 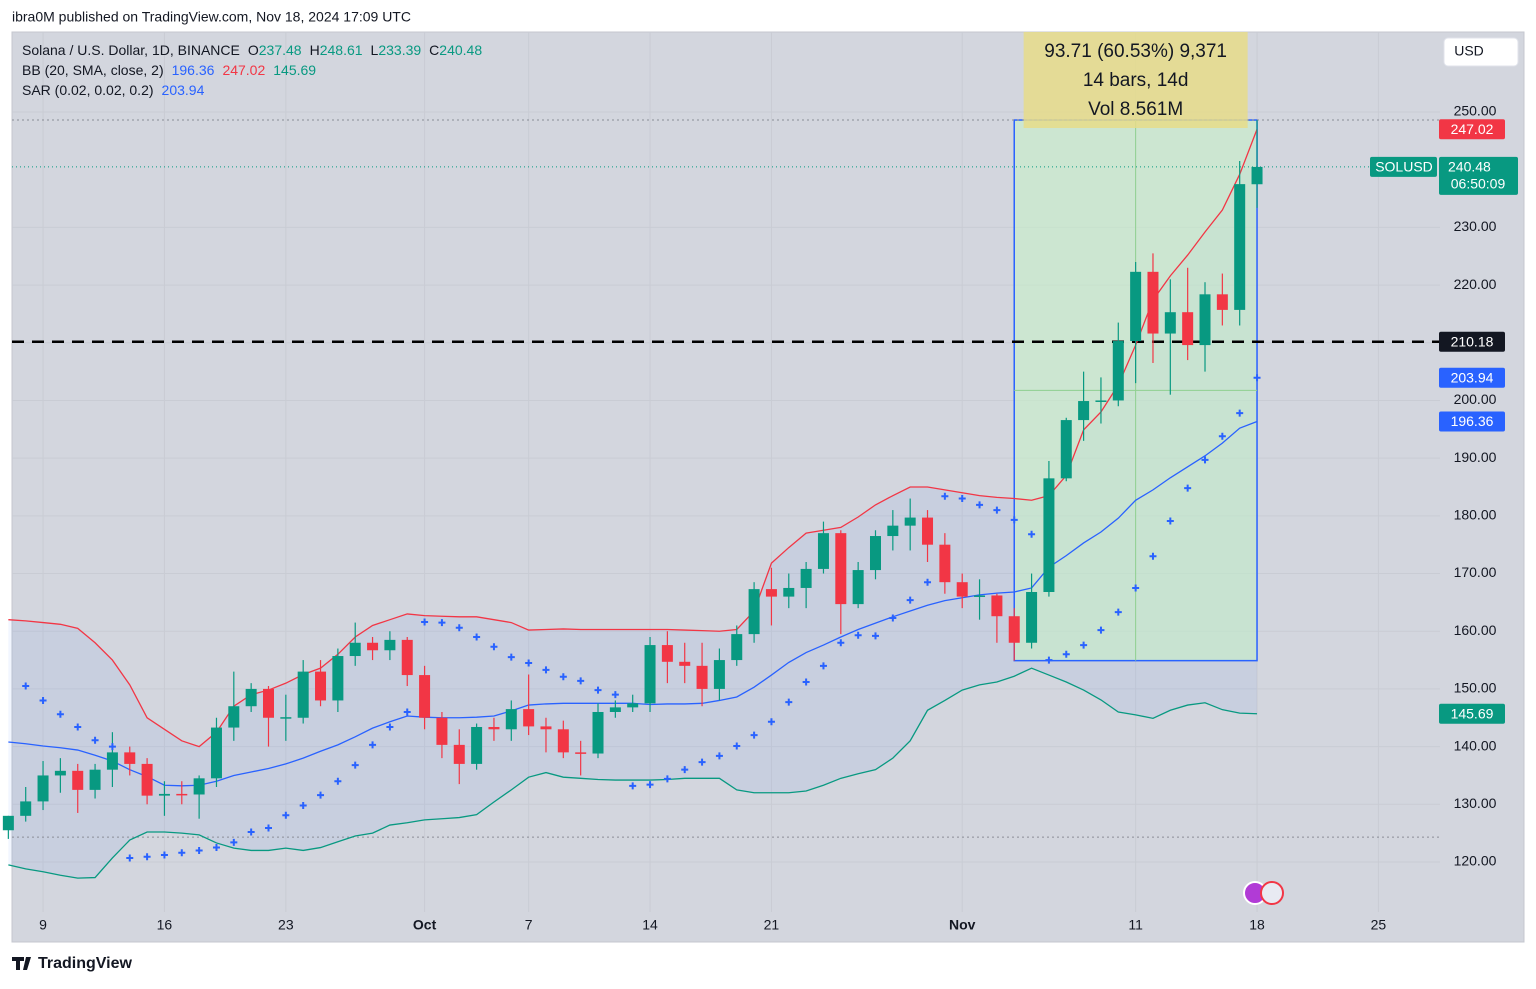 I want to click on last-badge-label: 240.48, so click(x=1469, y=167).